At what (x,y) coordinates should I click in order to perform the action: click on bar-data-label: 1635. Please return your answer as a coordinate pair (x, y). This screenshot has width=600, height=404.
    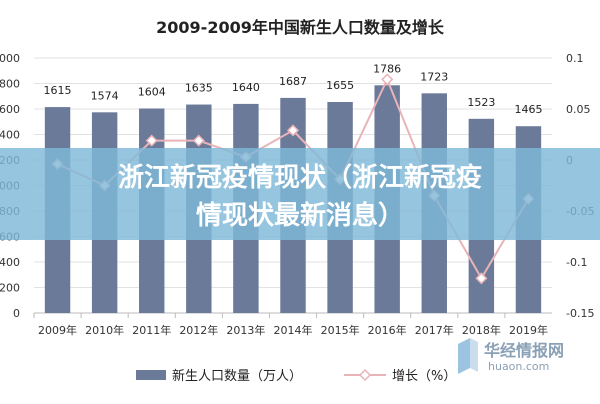
    Looking at the image, I should click on (199, 88).